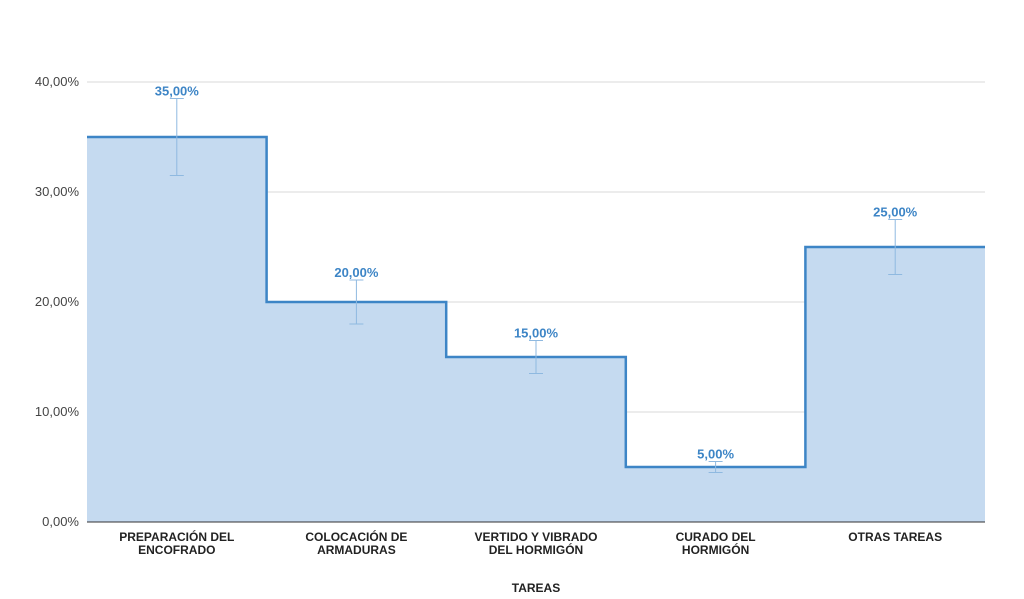 The height and width of the screenshot is (599, 1024). Describe the element at coordinates (536, 588) in the screenshot. I see `x-axis-title: TAREAS` at that location.